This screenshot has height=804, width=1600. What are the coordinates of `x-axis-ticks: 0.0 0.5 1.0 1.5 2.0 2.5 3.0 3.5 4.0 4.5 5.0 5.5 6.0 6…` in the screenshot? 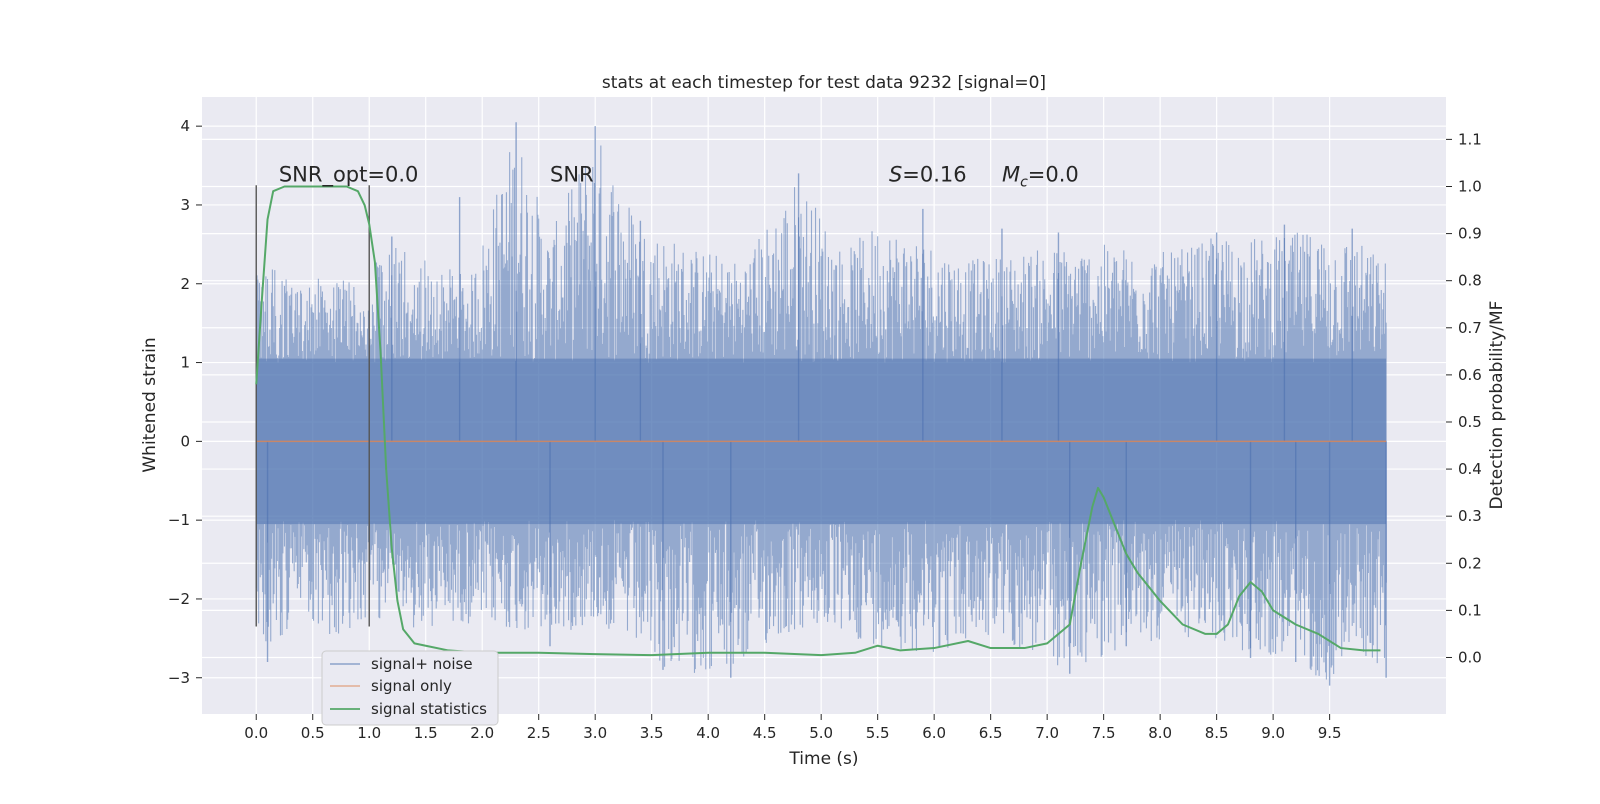 It's located at (793, 728).